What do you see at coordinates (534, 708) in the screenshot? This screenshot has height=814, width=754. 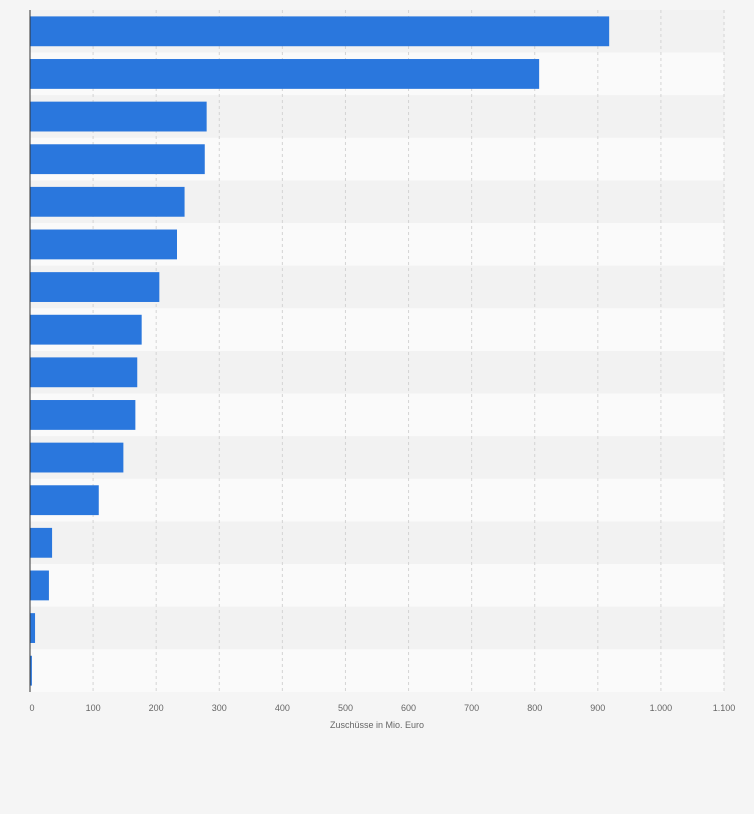 I see `x-tick-label: 800` at bounding box center [534, 708].